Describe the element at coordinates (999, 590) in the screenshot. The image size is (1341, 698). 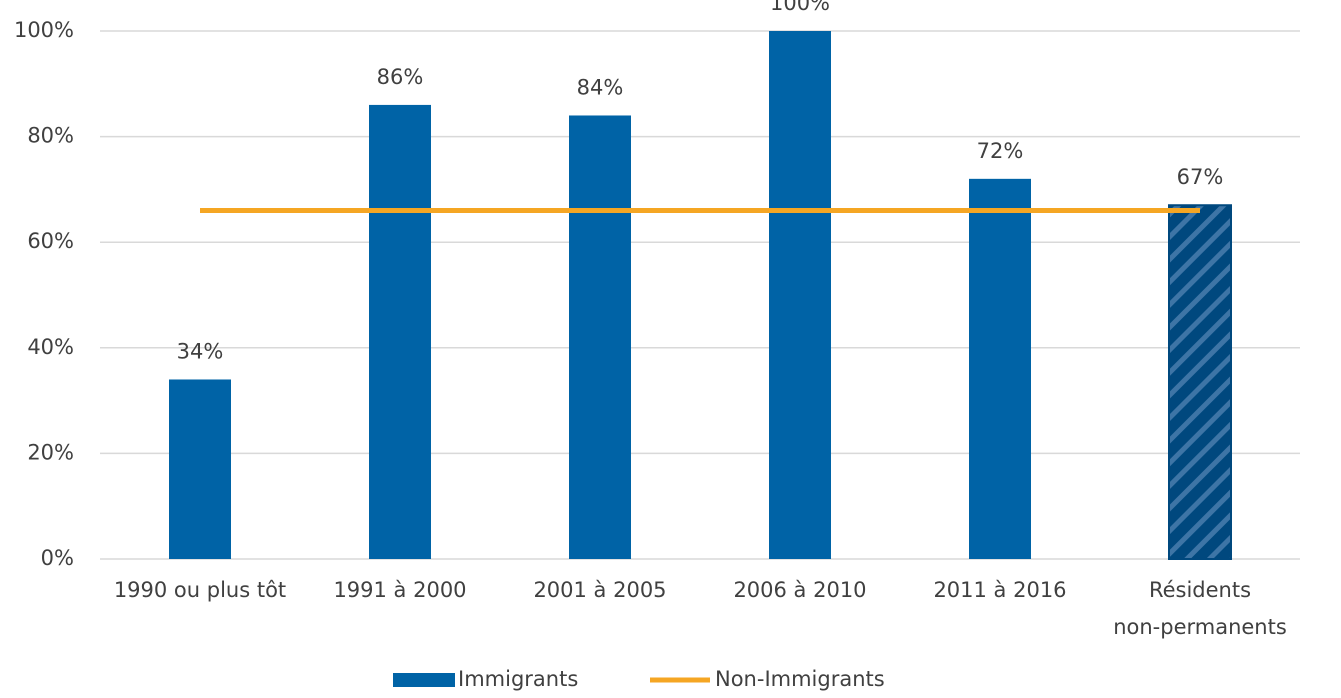
I see `x-tick-label: 2011 à 2016` at that location.